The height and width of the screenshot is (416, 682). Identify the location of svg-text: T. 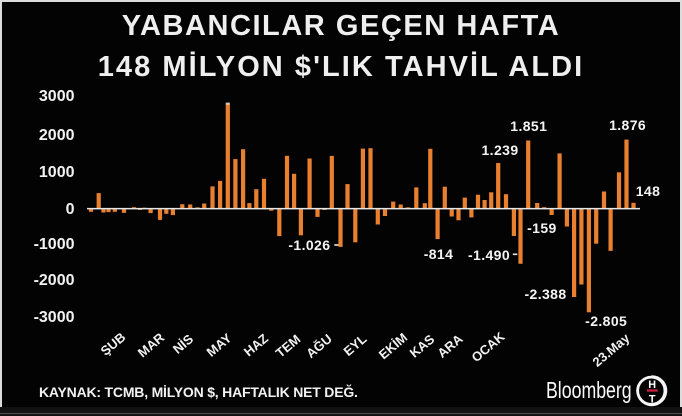
(652, 399).